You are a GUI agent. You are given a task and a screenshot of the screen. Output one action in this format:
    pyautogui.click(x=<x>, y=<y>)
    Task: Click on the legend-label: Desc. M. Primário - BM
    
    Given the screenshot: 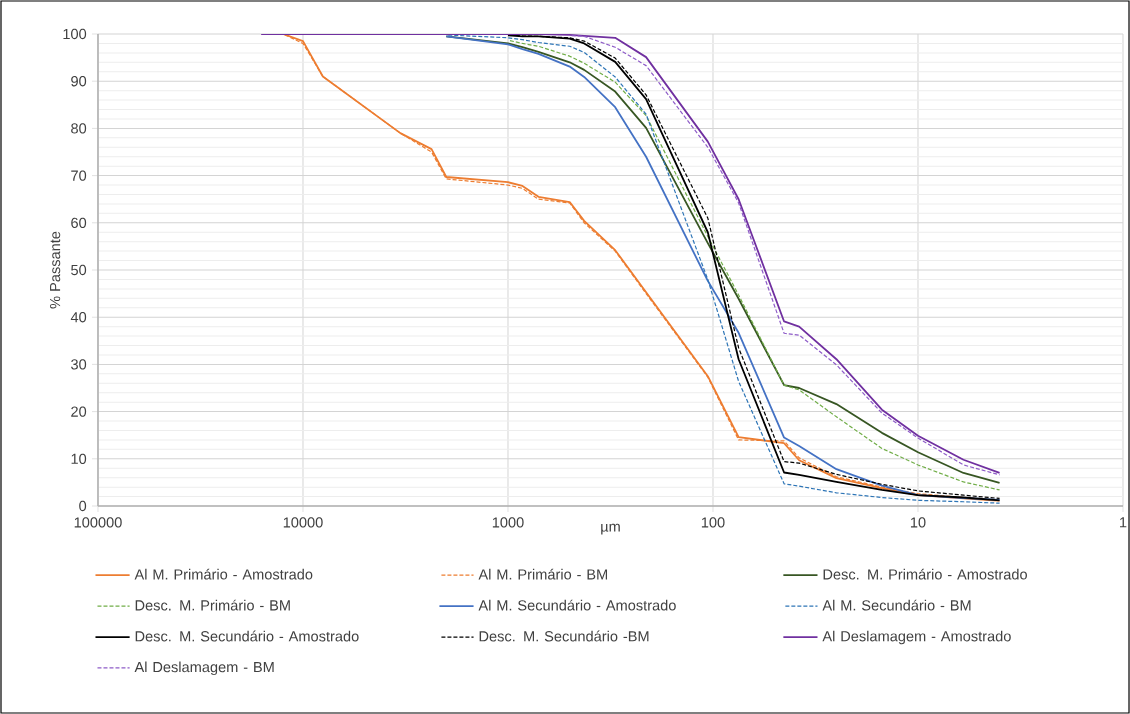 What is the action you would take?
    pyautogui.click(x=212, y=605)
    